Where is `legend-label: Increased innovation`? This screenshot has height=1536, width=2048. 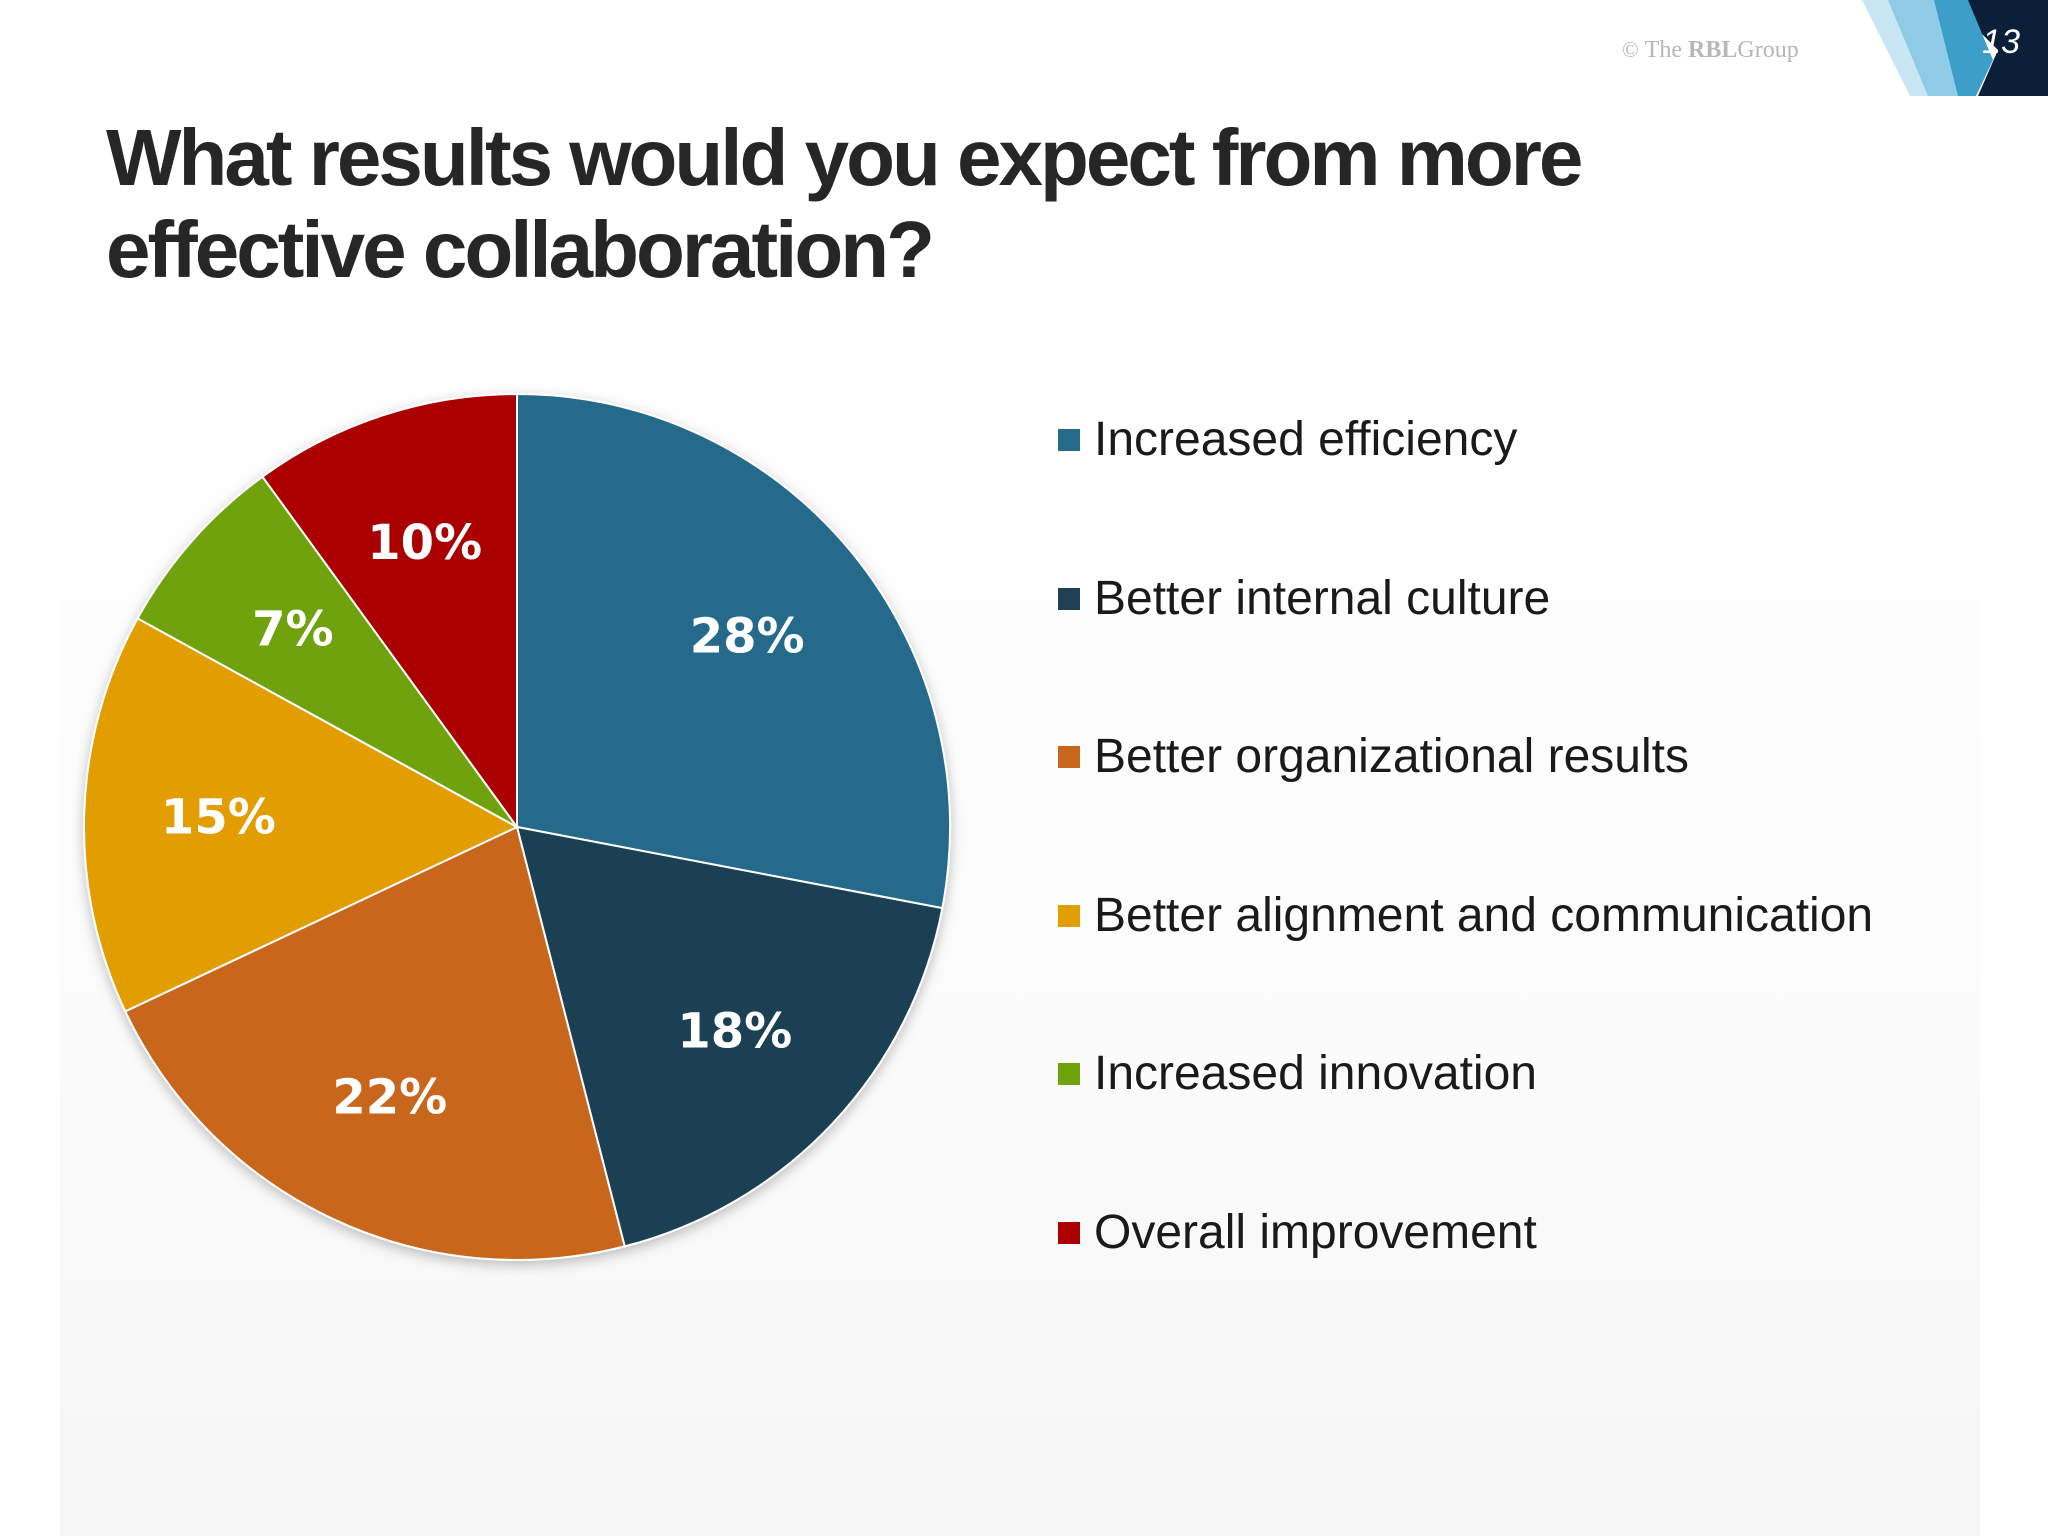
legend-label: Increased innovation is located at coordinates (1315, 1073).